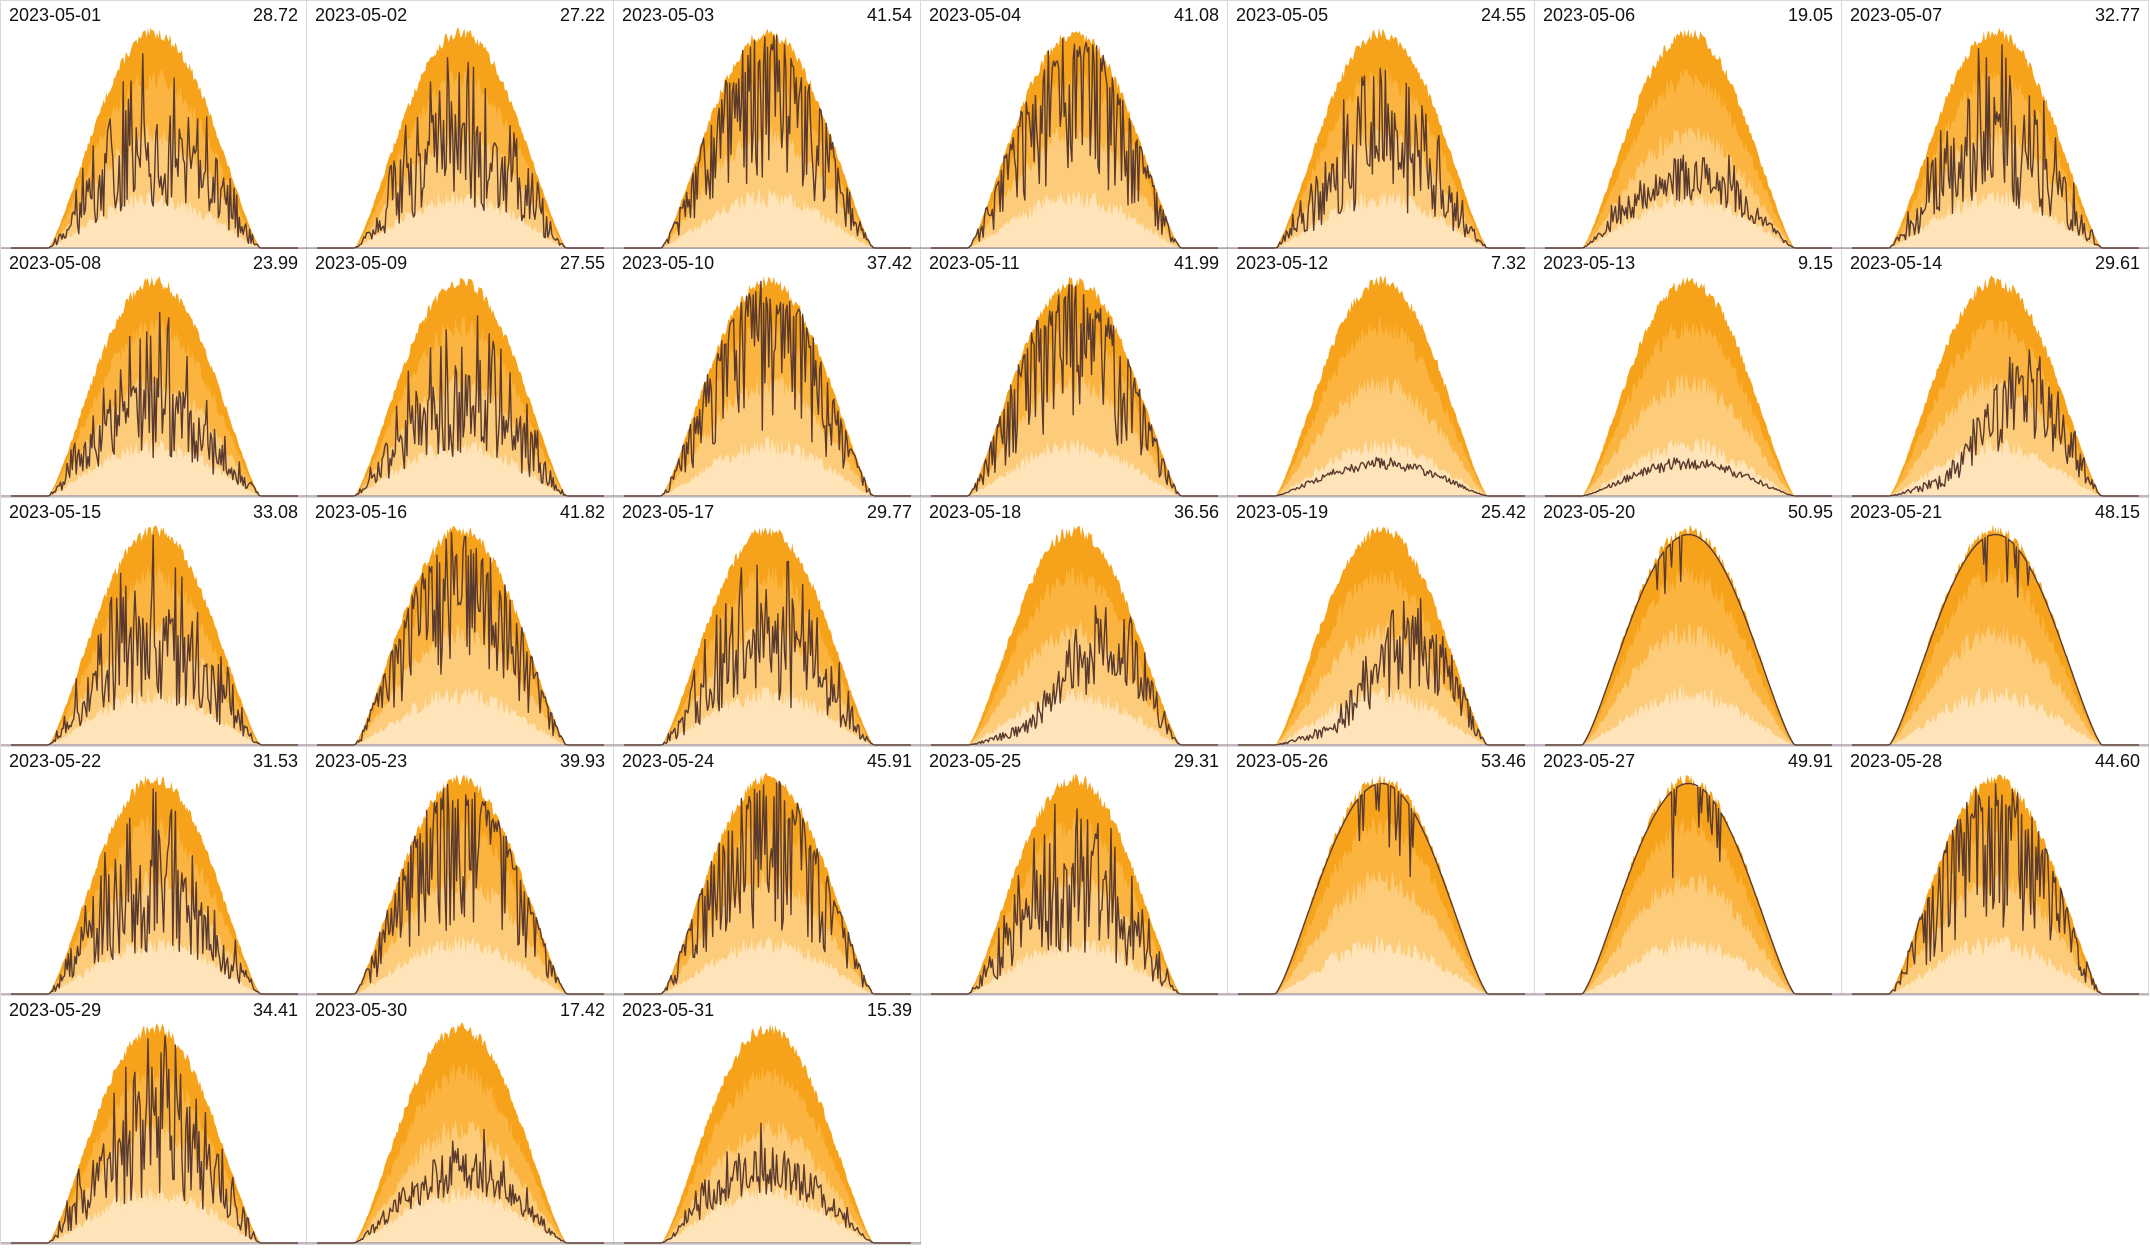 The height and width of the screenshot is (1248, 2150). I want to click on day-panel: 2023-05-04 41.08, so click(1074, 124).